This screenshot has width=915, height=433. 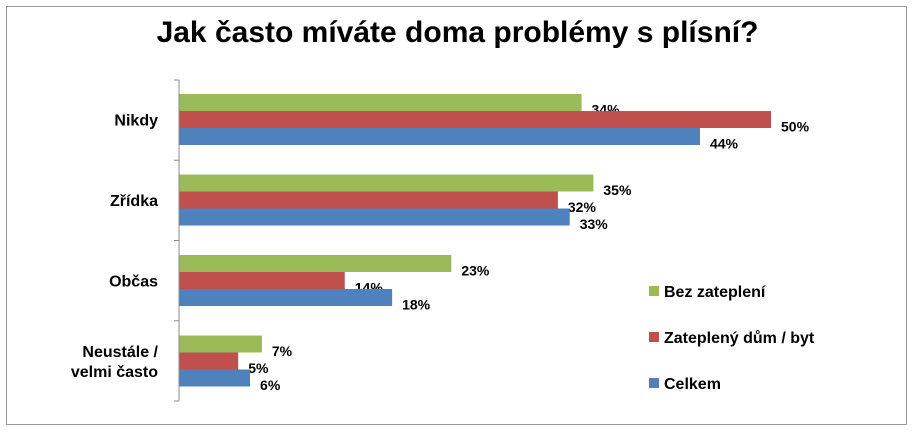 I want to click on legend-label-1: Bez zateplení, so click(x=715, y=292).